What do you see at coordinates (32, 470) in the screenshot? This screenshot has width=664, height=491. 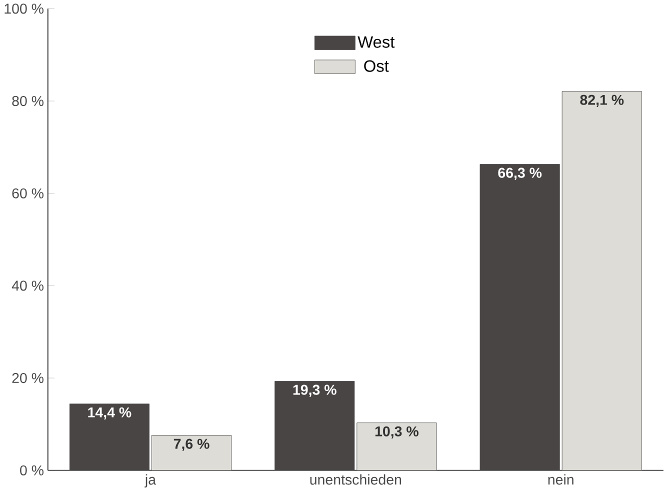 I see `y-tick-label: 0 %` at bounding box center [32, 470].